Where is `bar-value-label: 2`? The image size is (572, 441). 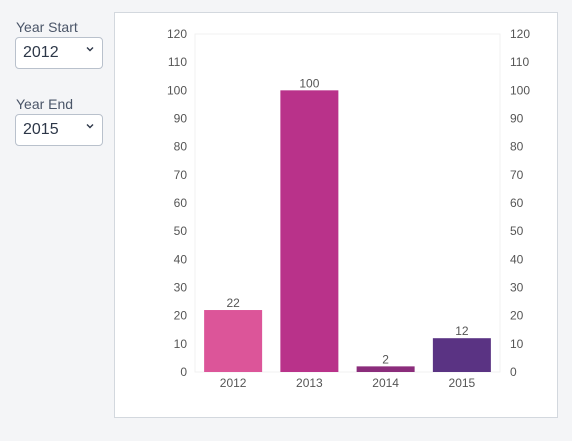
bar-value-label: 2 is located at coordinates (385, 359).